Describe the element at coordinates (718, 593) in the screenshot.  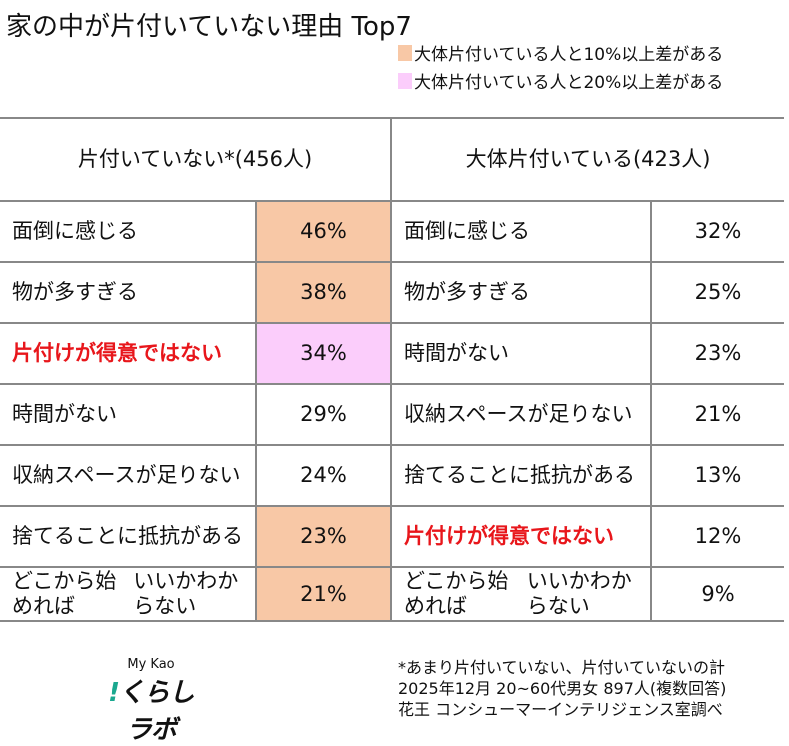
I see `percent-cell: 9%` at that location.